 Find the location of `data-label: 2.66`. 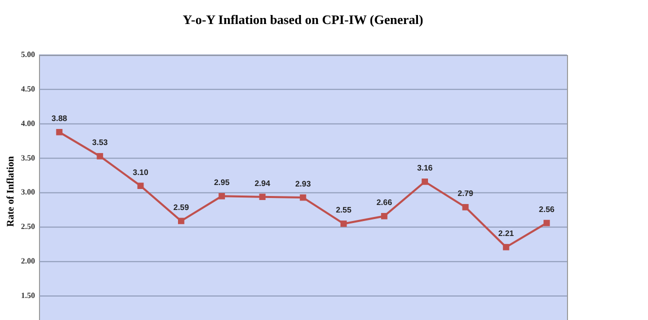

data-label: 2.66 is located at coordinates (384, 203).